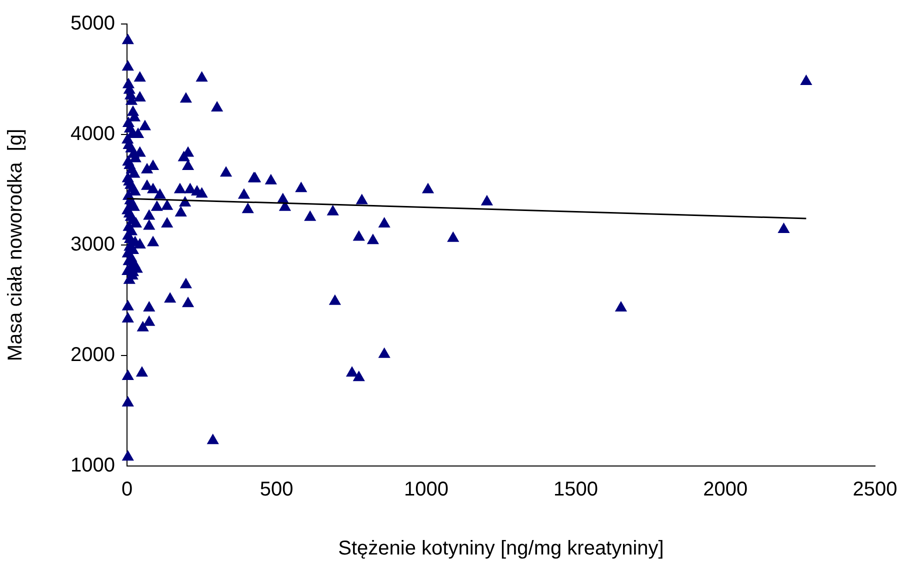 This screenshot has height=565, width=904. What do you see at coordinates (92, 245) in the screenshot?
I see `y-tick-label: 3000` at bounding box center [92, 245].